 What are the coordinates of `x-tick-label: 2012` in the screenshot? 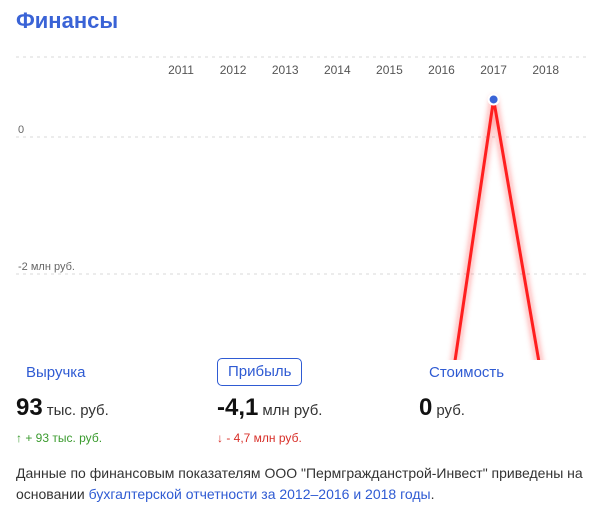 It's located at (233, 70).